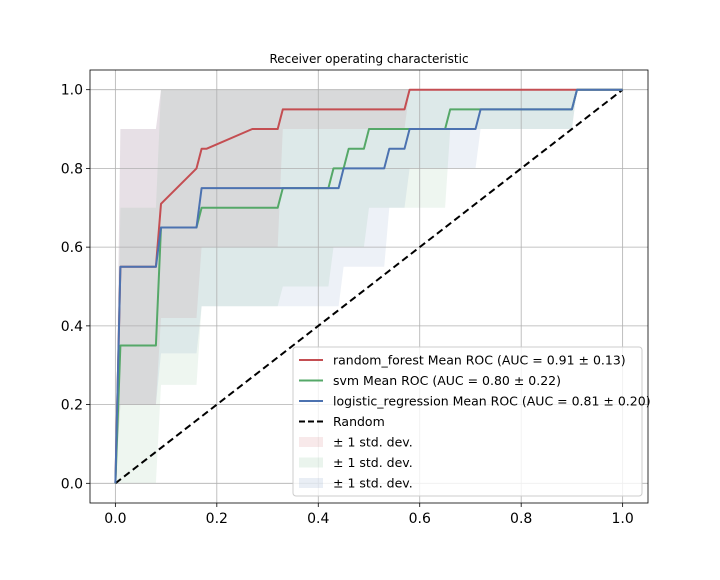 The height and width of the screenshot is (580, 720). I want to click on y-tick-label-3: 0.6, so click(72, 248).